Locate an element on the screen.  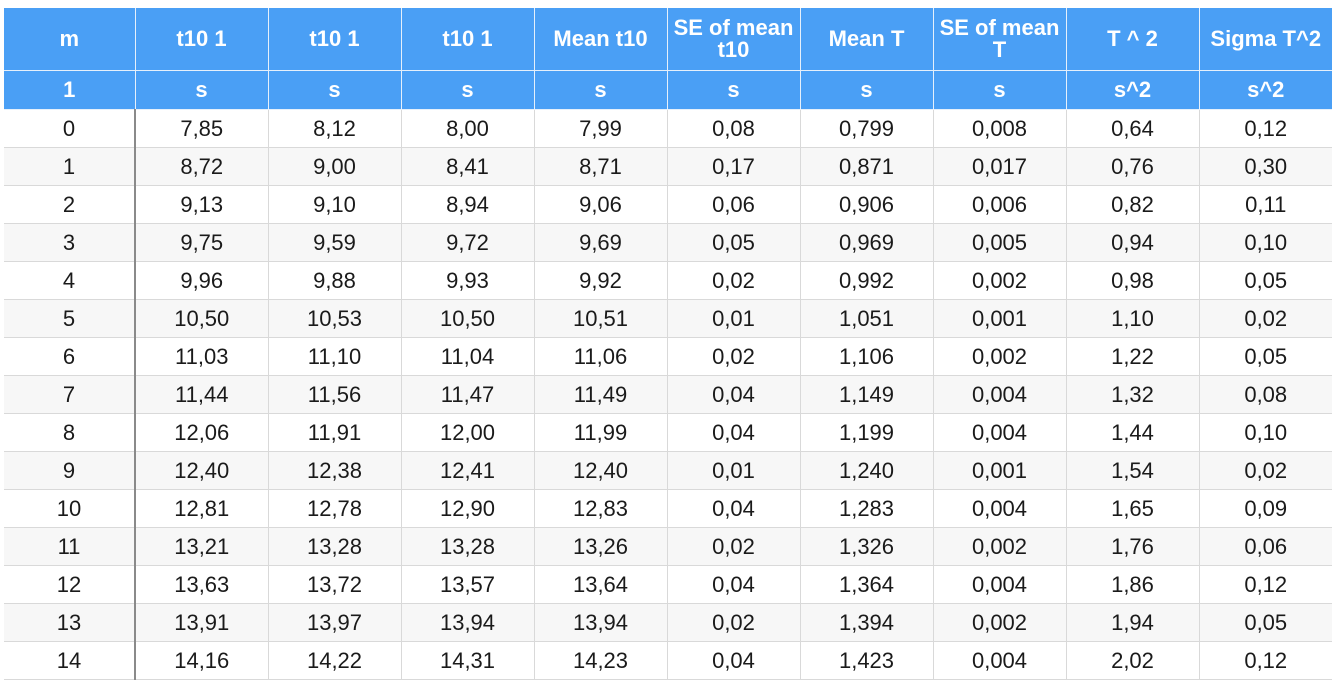
table-cell: 13,94 is located at coordinates (601, 622).